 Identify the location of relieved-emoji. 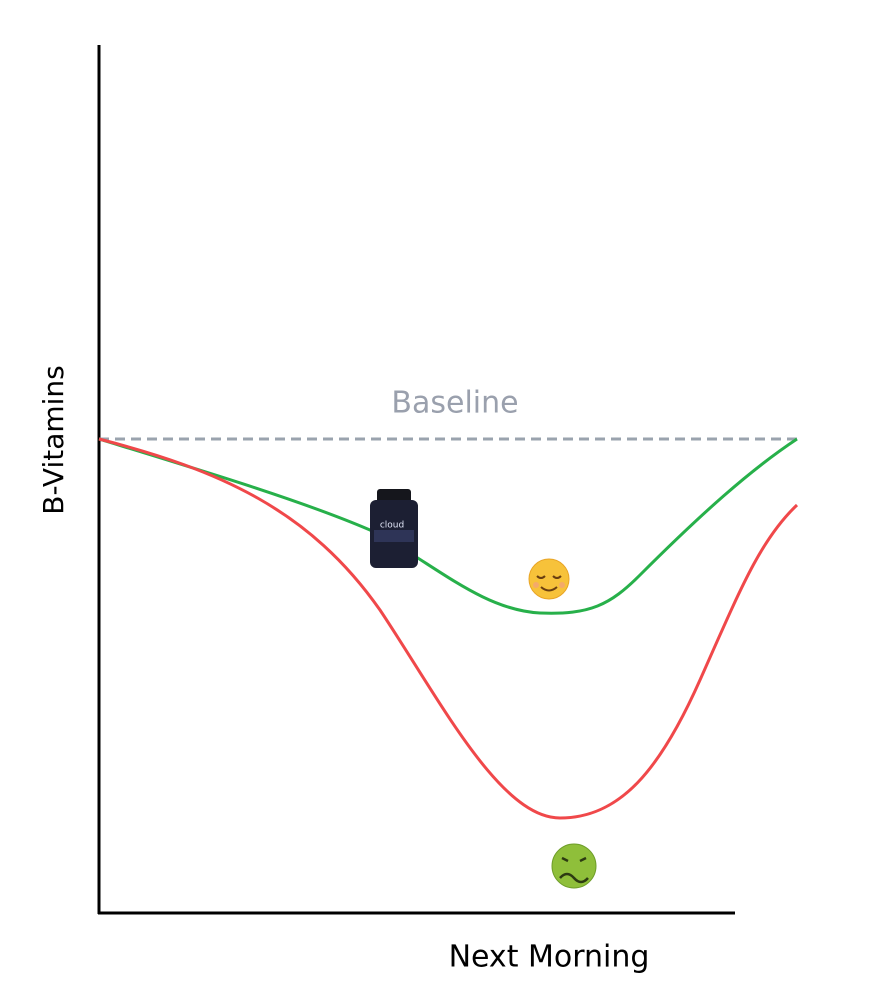
(549, 579).